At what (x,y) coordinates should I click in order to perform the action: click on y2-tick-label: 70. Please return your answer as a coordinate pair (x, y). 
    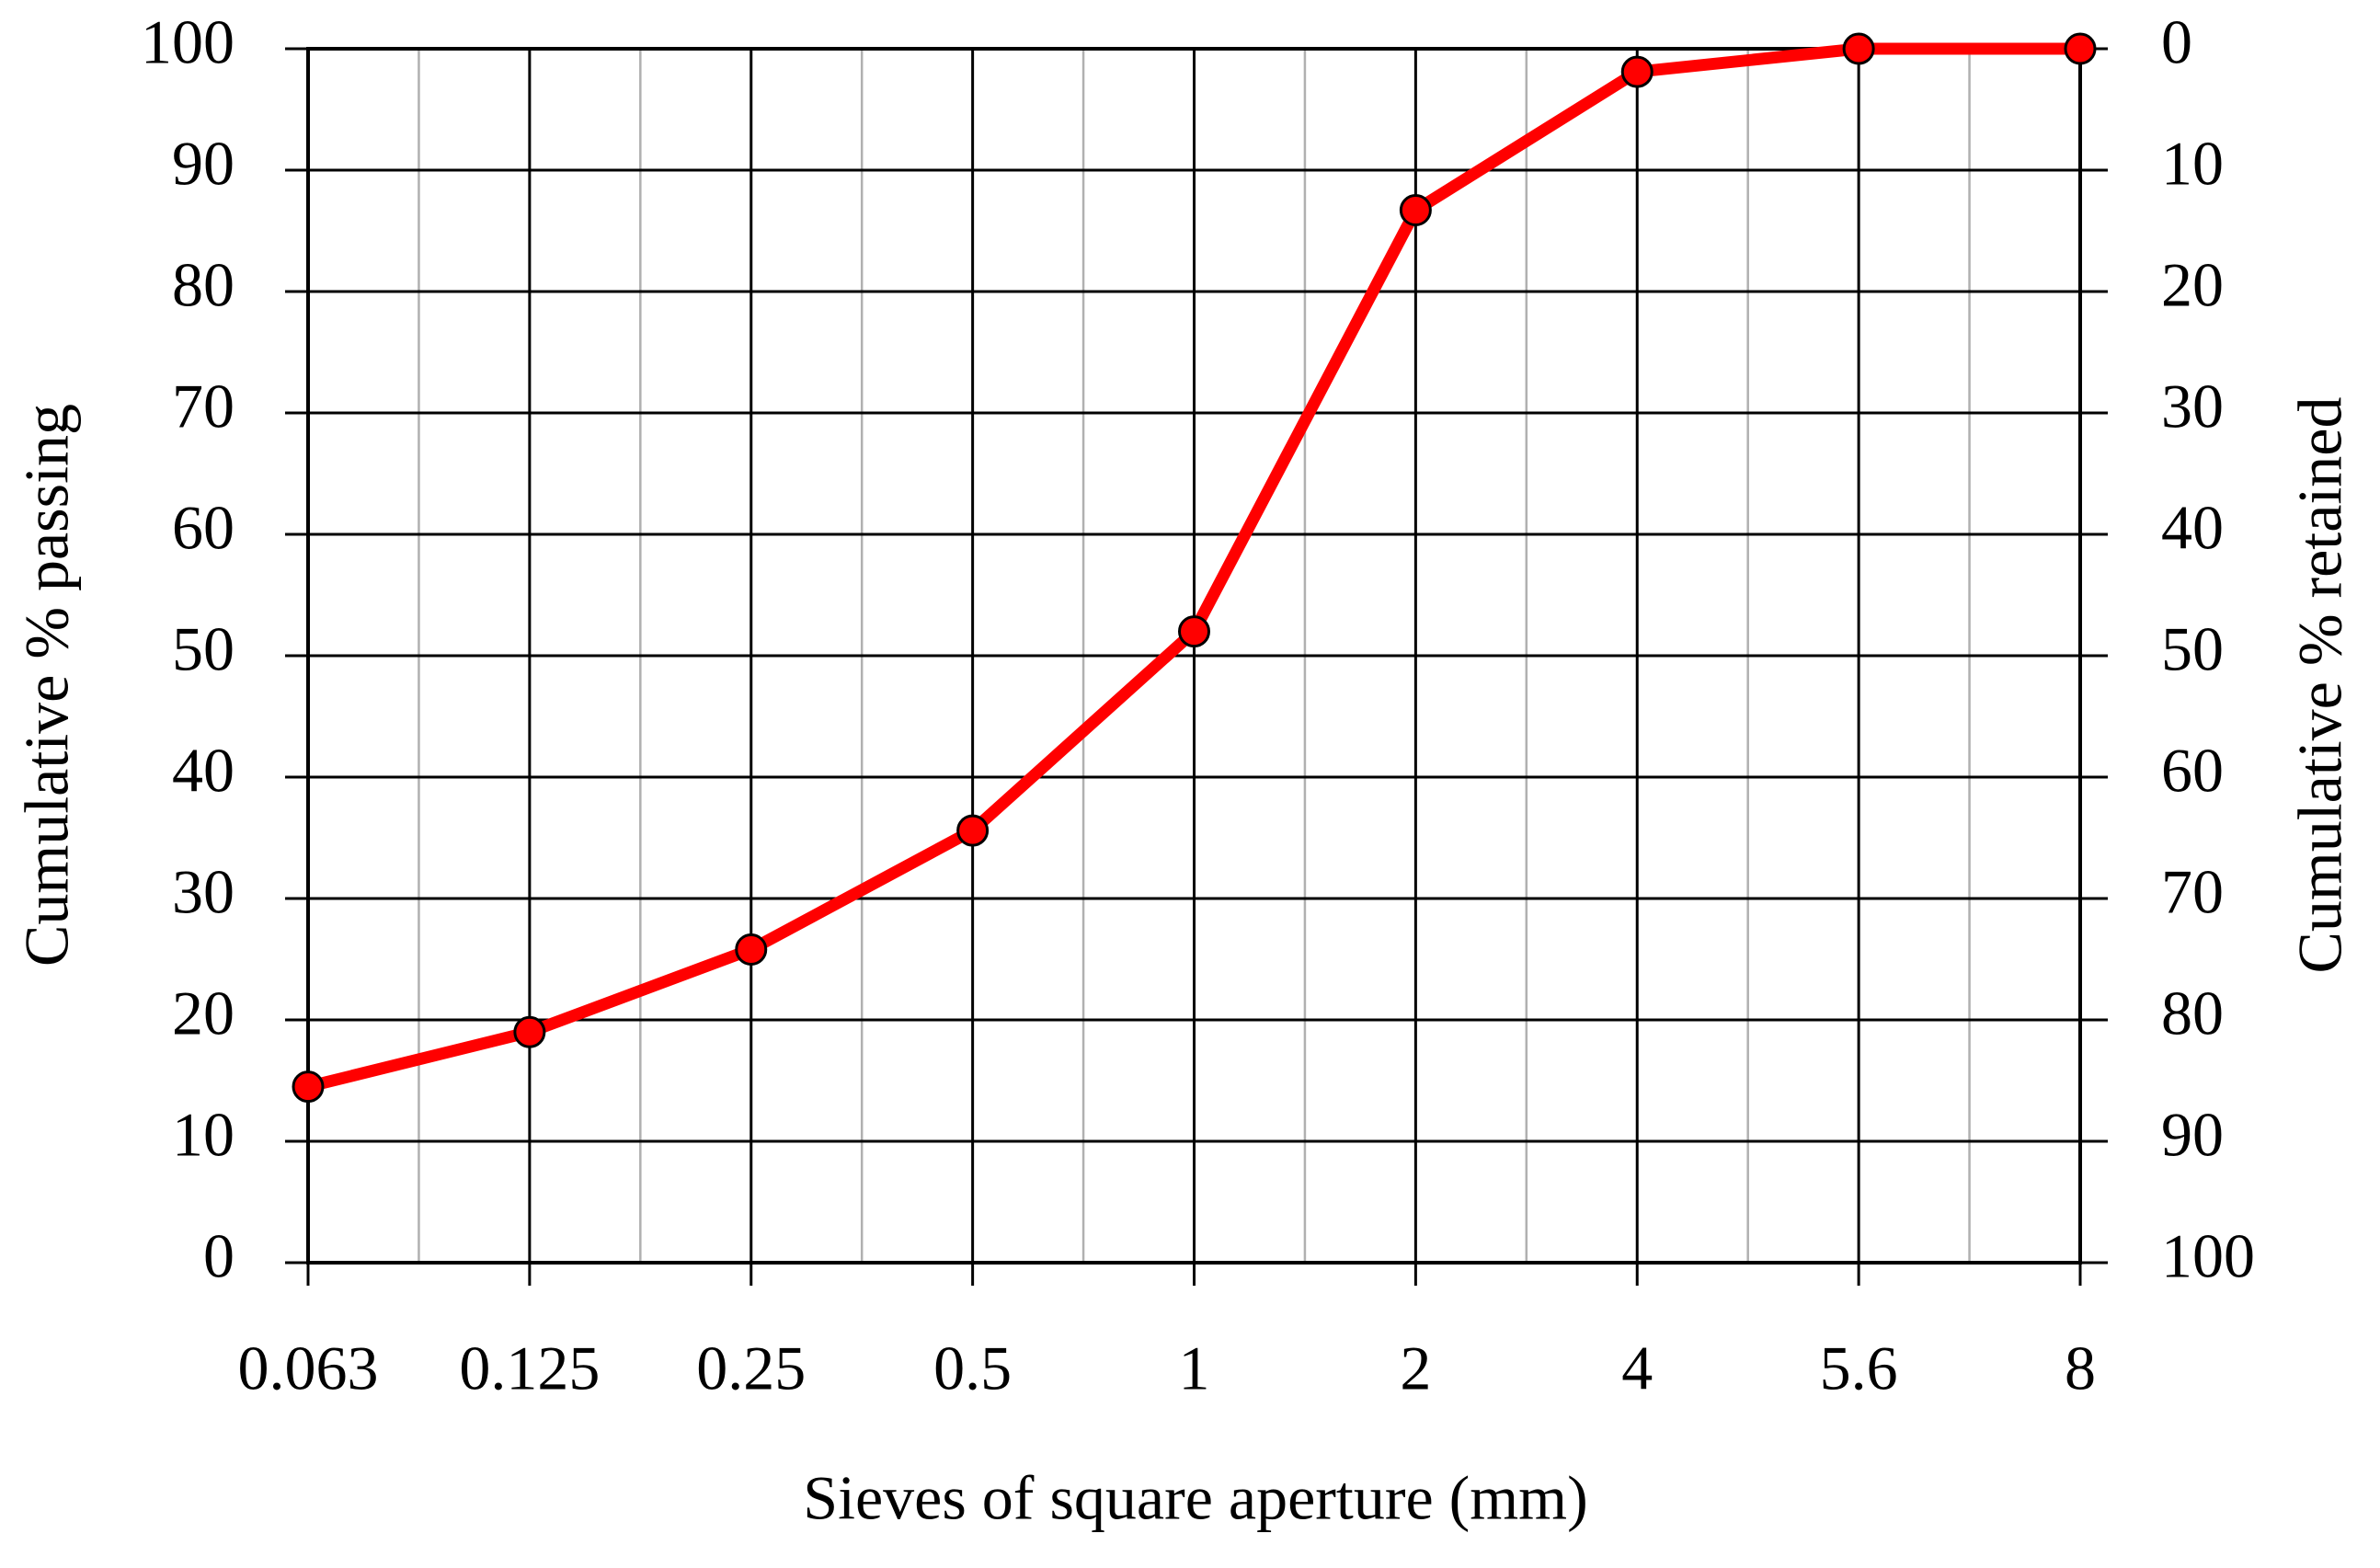
    Looking at the image, I should click on (2192, 892).